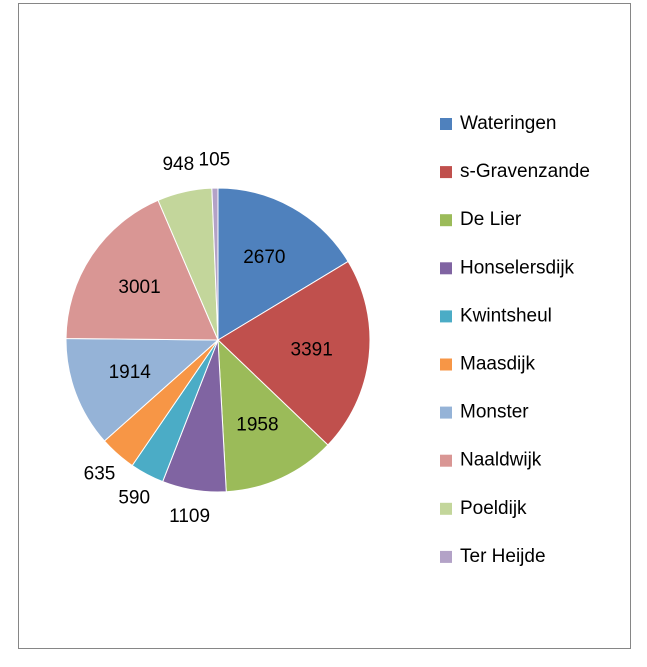 The image size is (647, 667). Describe the element at coordinates (189, 516) in the screenshot. I see `data-label: 1109` at that location.